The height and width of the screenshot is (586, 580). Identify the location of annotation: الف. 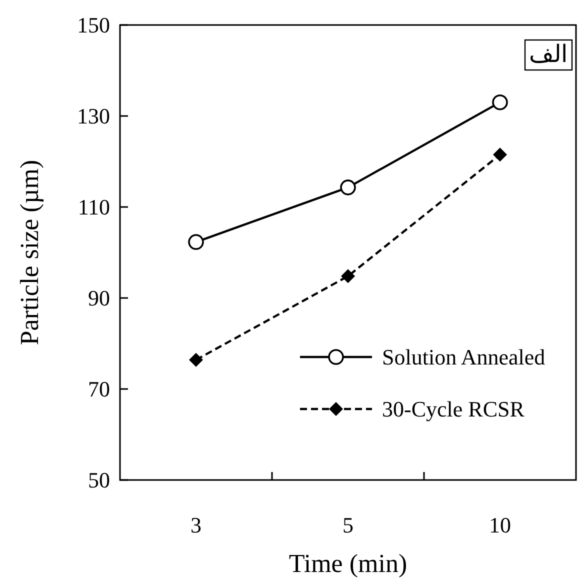
(548, 55).